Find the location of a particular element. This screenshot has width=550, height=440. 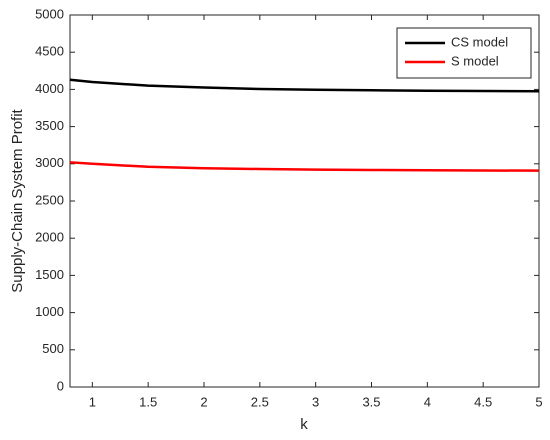

x-tick-label: 3 is located at coordinates (315, 401).